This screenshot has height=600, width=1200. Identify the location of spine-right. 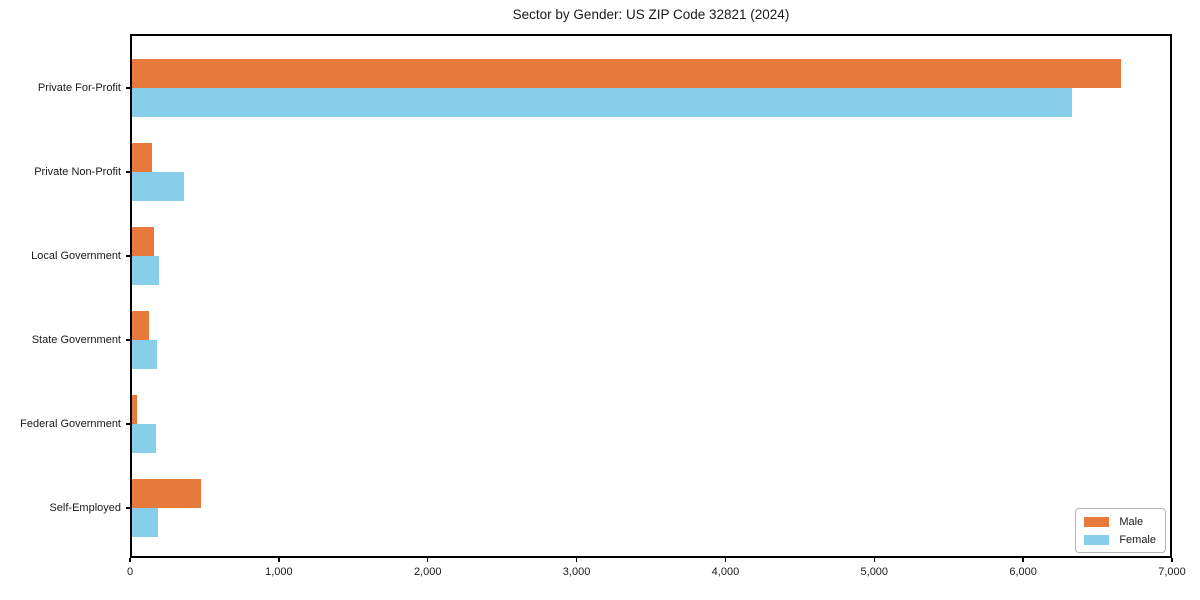
(1171, 296).